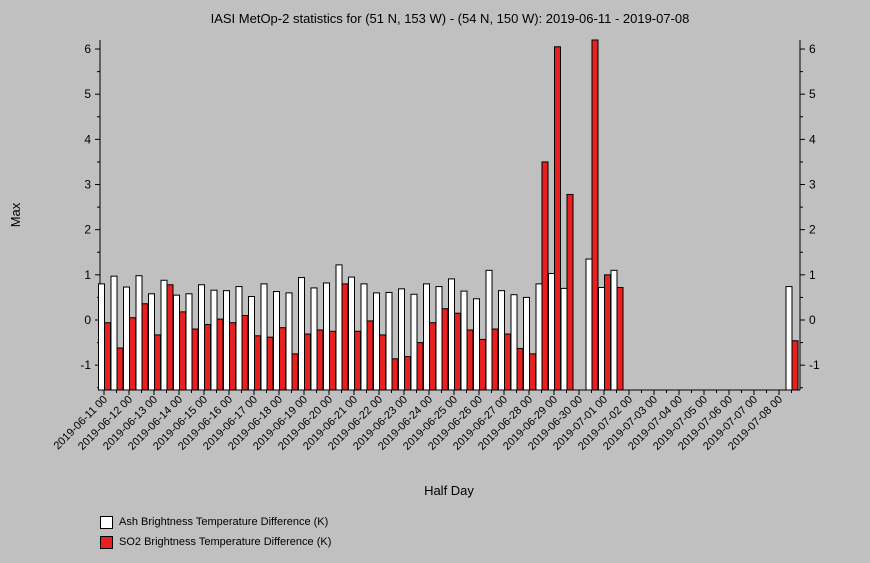 This screenshot has height=563, width=870. I want to click on y-tick-label-left: 2, so click(87, 230).